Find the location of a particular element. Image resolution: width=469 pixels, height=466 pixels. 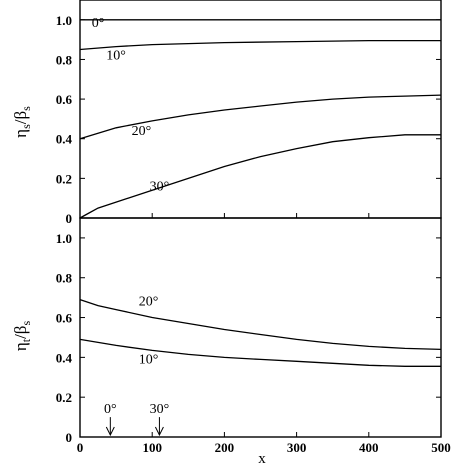

bottom-y-tick-label: 1.0 is located at coordinates (64, 238).